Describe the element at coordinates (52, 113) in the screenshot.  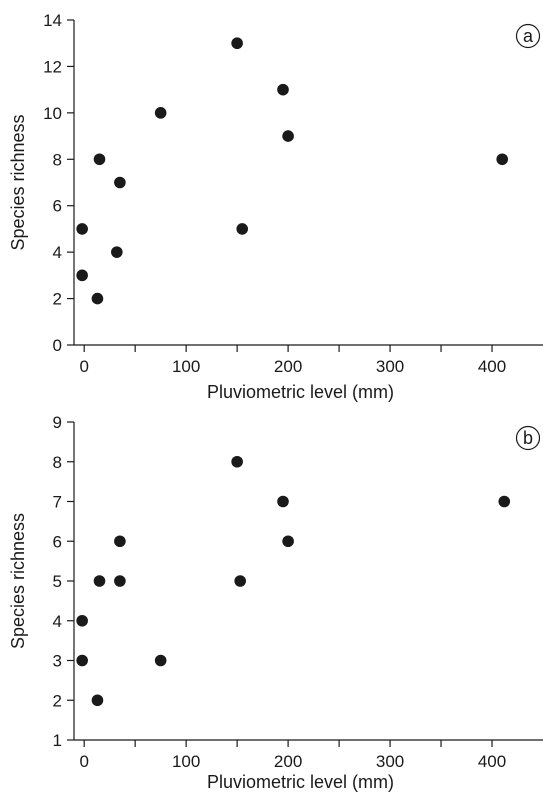
I see `y-tick-label: 10` at that location.